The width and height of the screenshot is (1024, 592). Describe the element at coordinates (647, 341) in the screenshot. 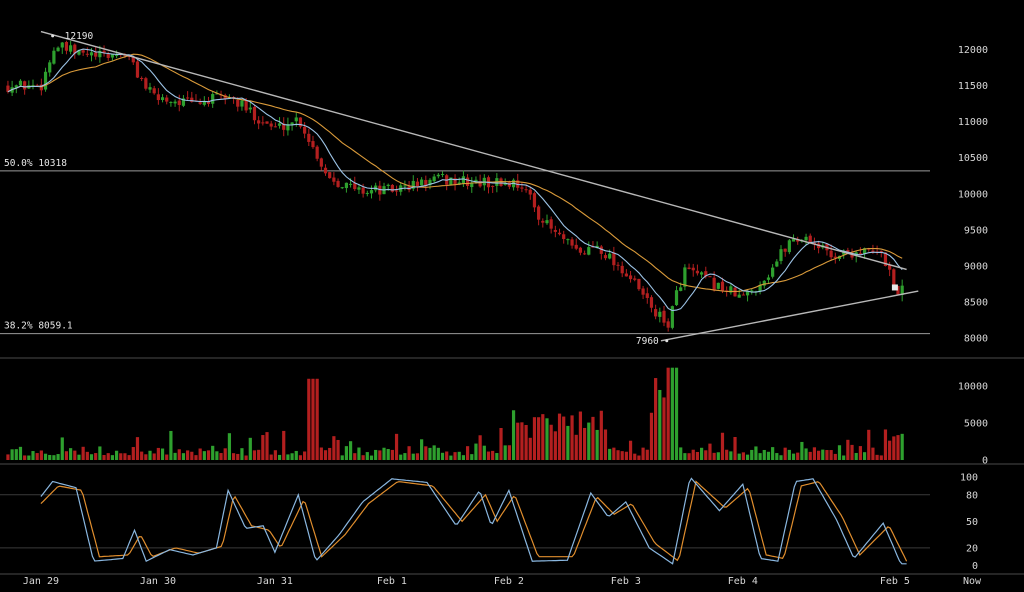

I see `price-annotation: 7960` at that location.